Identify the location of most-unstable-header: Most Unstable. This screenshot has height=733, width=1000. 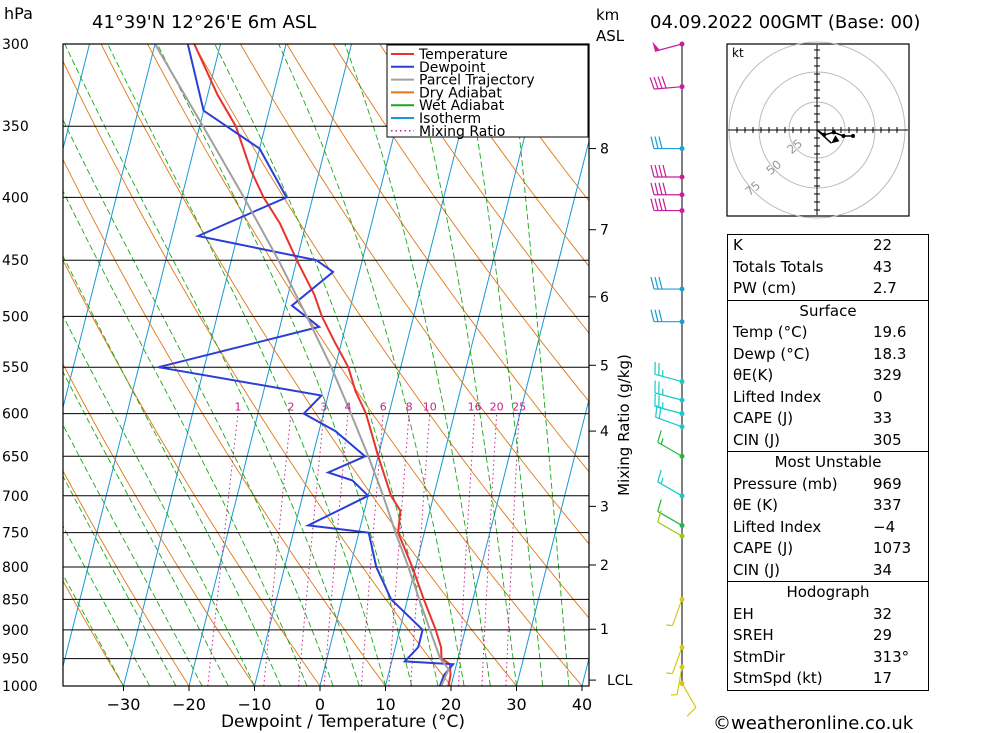
(828, 462).